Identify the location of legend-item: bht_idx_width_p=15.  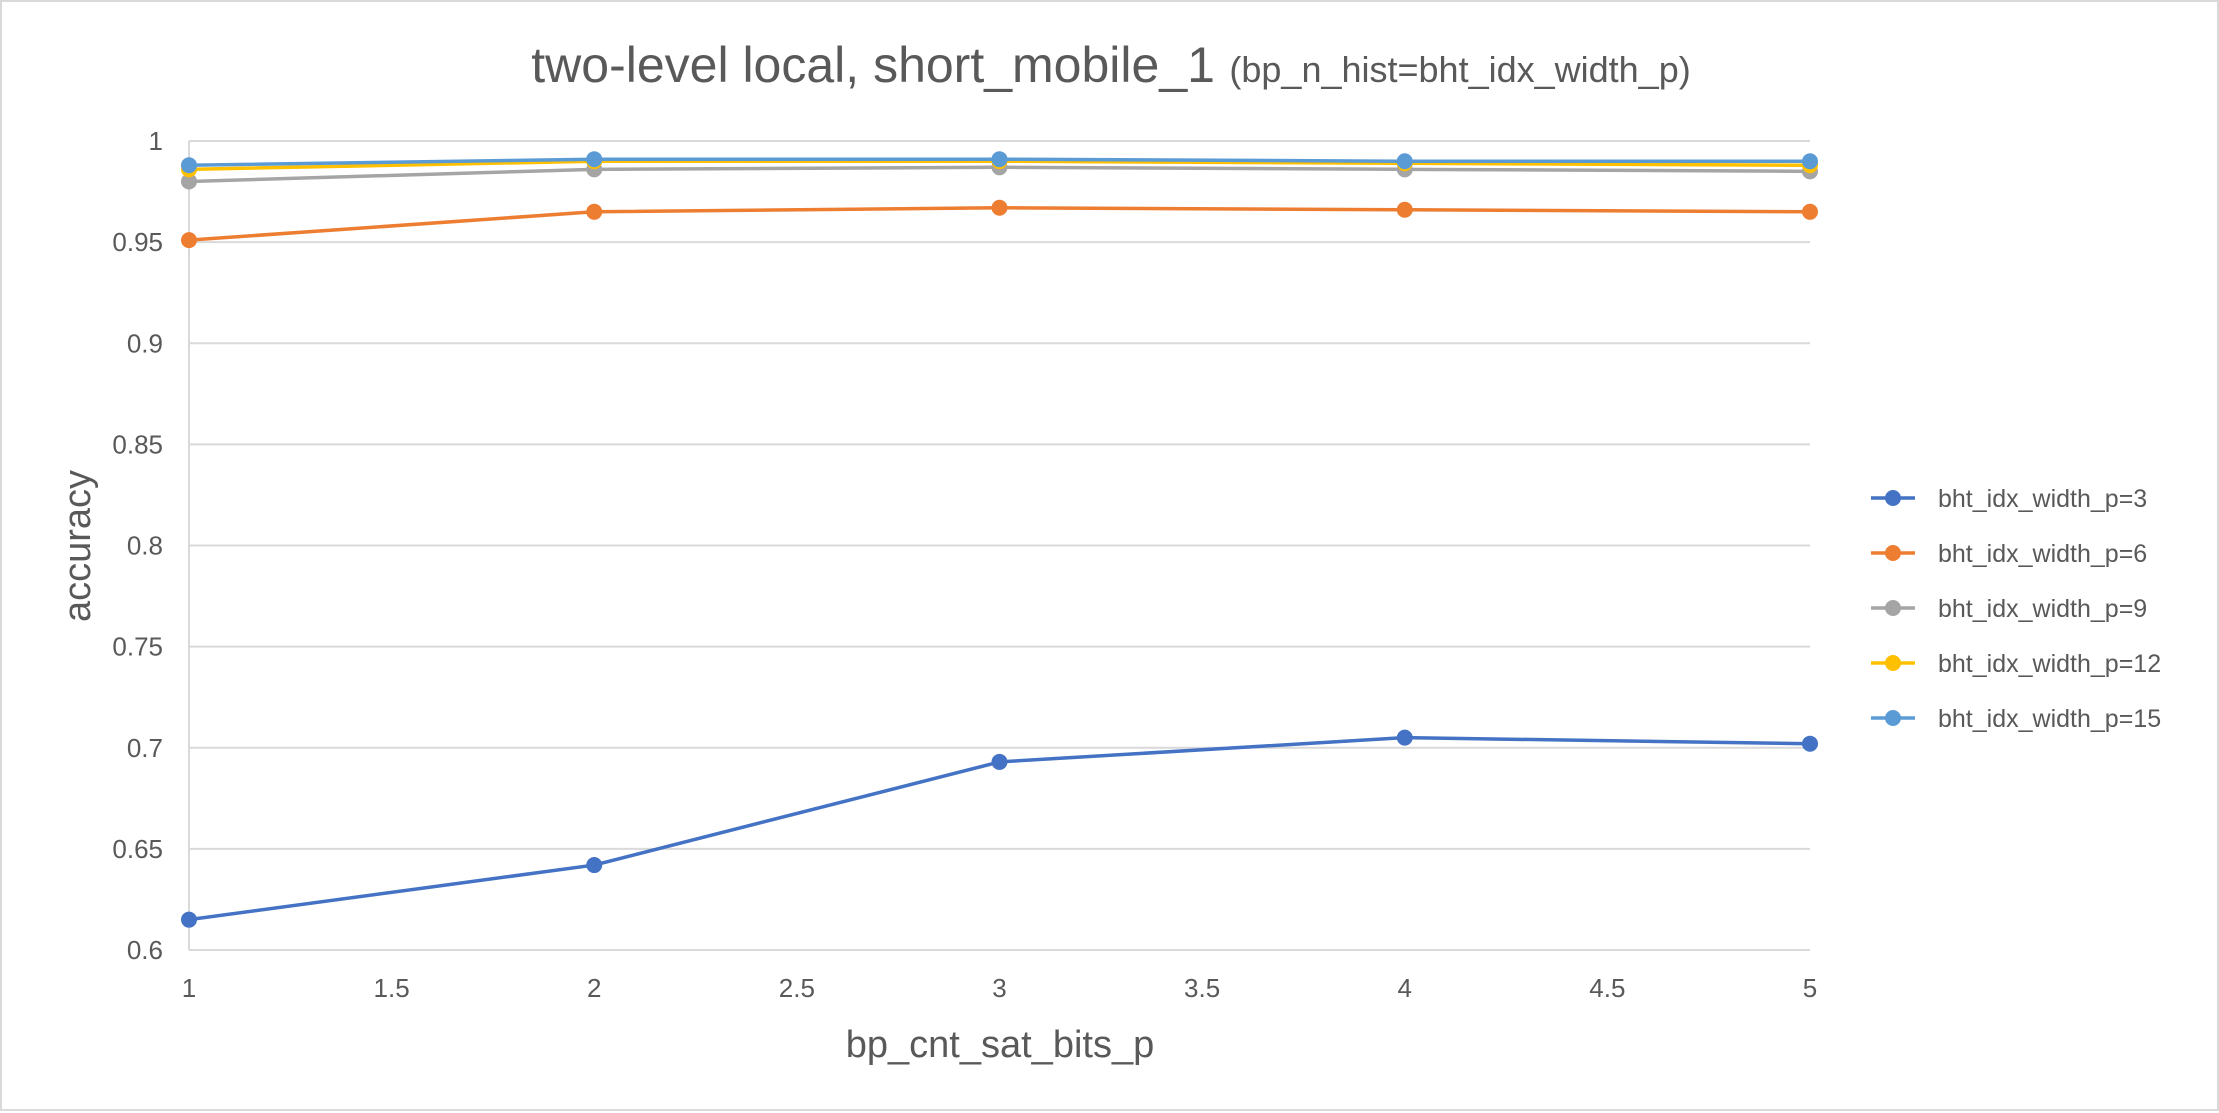
(2016, 719).